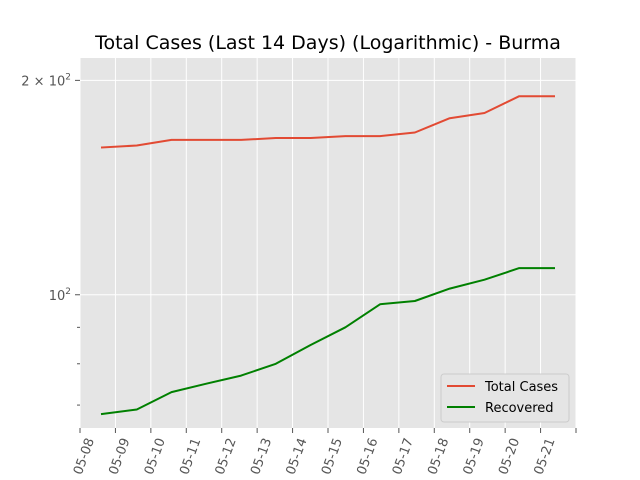 The width and height of the screenshot is (640, 480). Describe the element at coordinates (438, 456) in the screenshot. I see `x-tick-label: 05-18` at that location.